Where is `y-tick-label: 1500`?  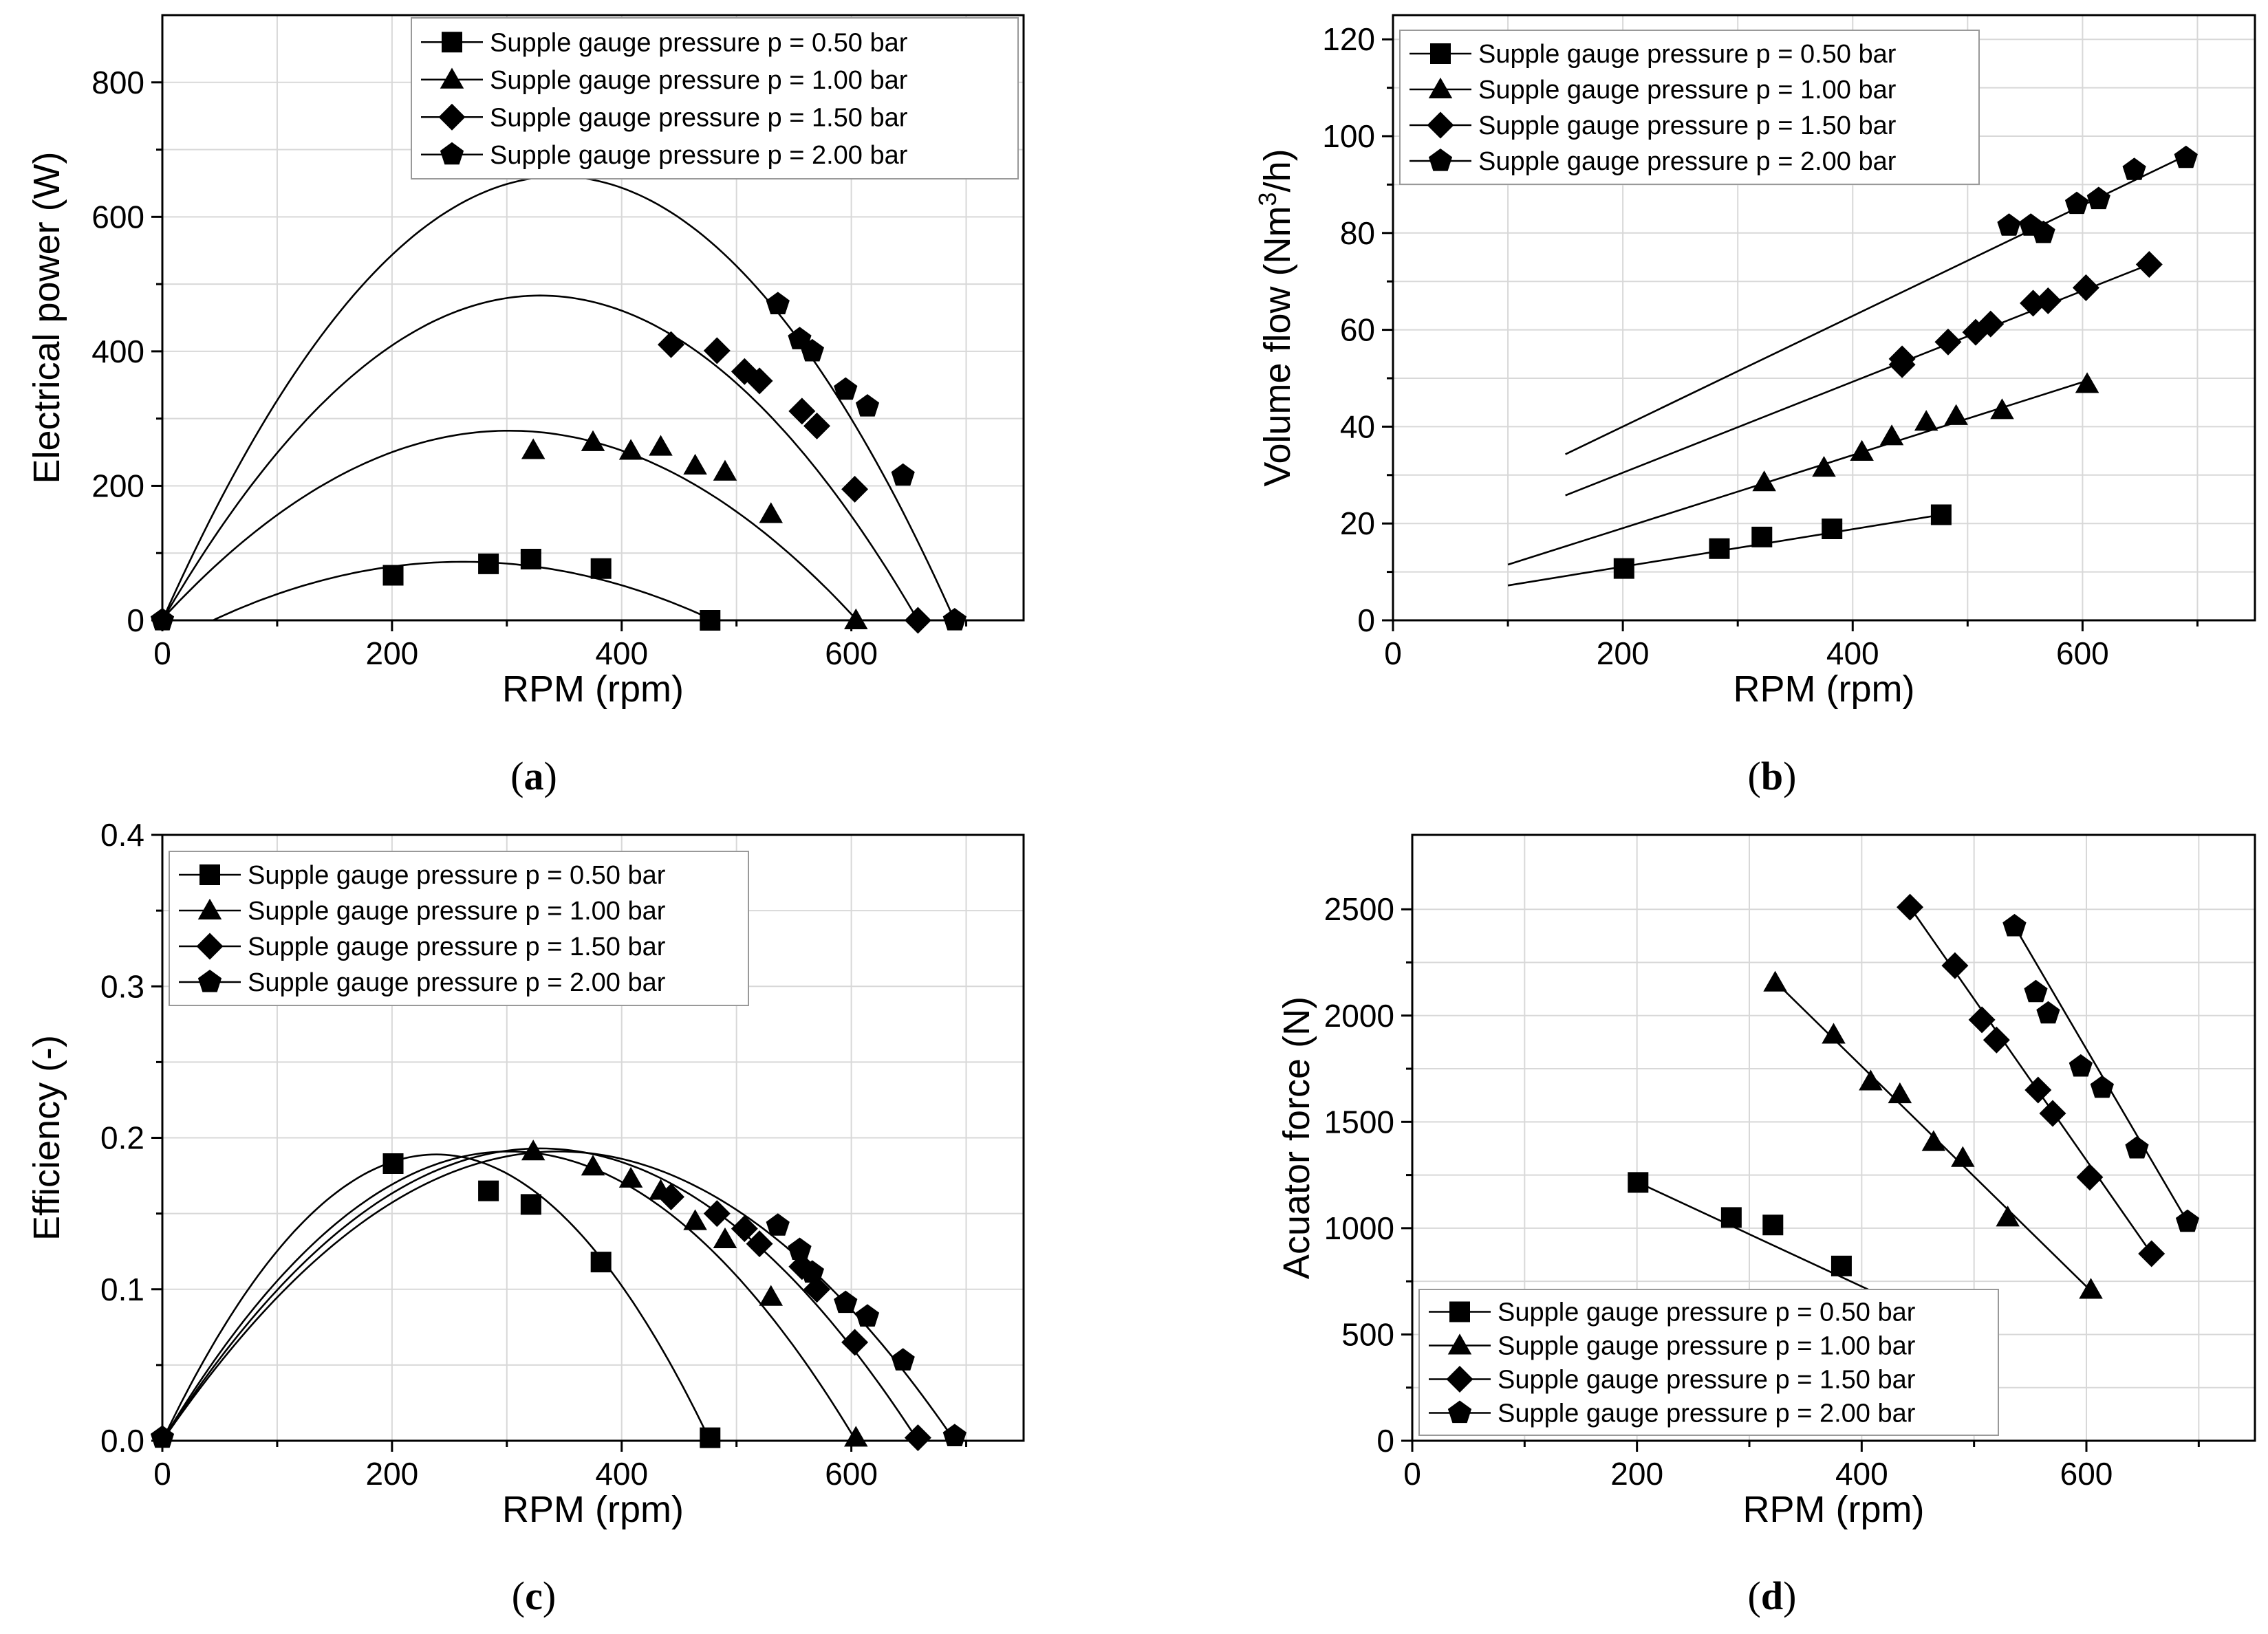 y-tick-label: 1500 is located at coordinates (1359, 1122).